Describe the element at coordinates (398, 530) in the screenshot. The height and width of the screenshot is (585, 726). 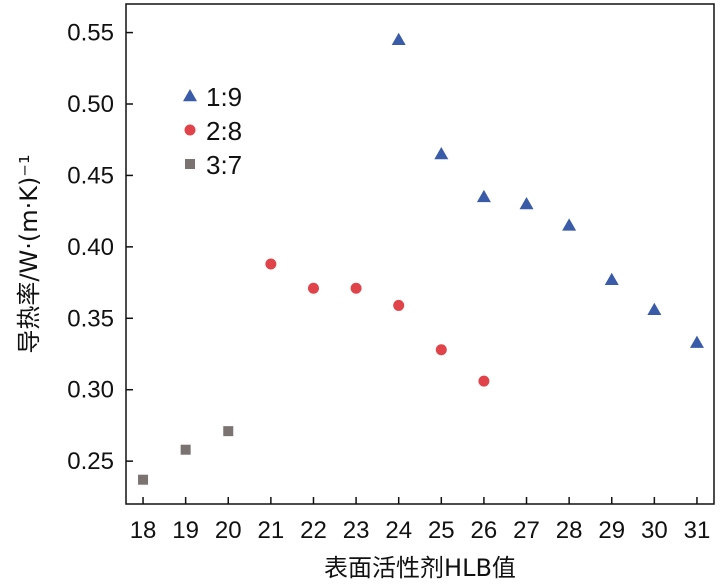
I see `x-tick-label: 24` at that location.